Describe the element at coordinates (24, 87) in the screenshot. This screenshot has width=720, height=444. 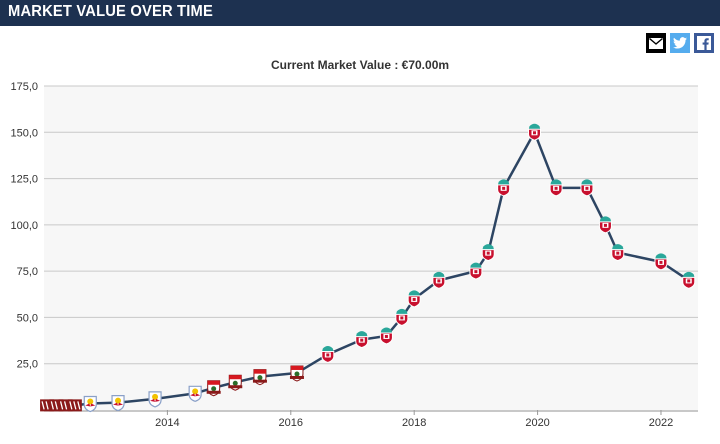
I see `y-tick-label: 175,0` at that location.